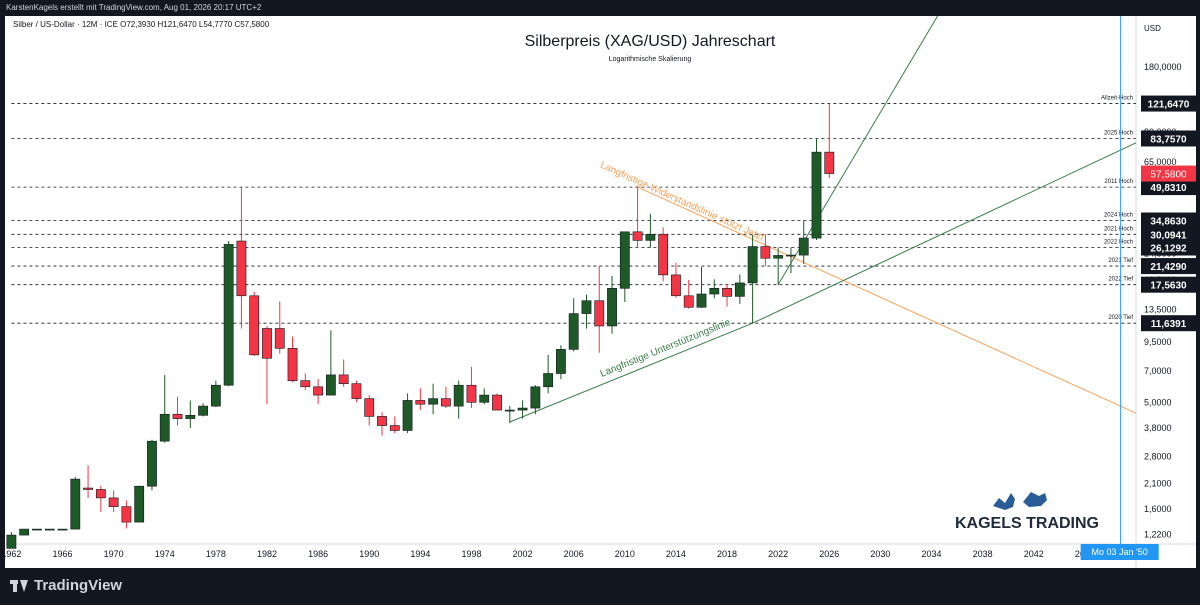 This screenshot has height=605, width=1200. I want to click on price-level-name: 2024 Hoch, so click(1118, 216).